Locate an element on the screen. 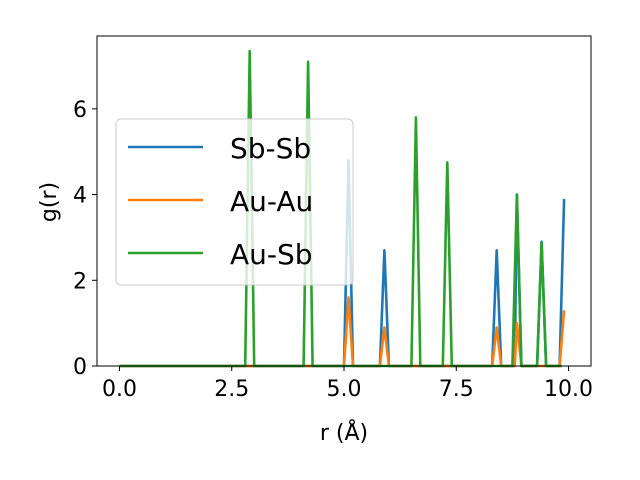 This screenshot has height=480, width=640. y-tick-label: 6 is located at coordinates (80, 110).